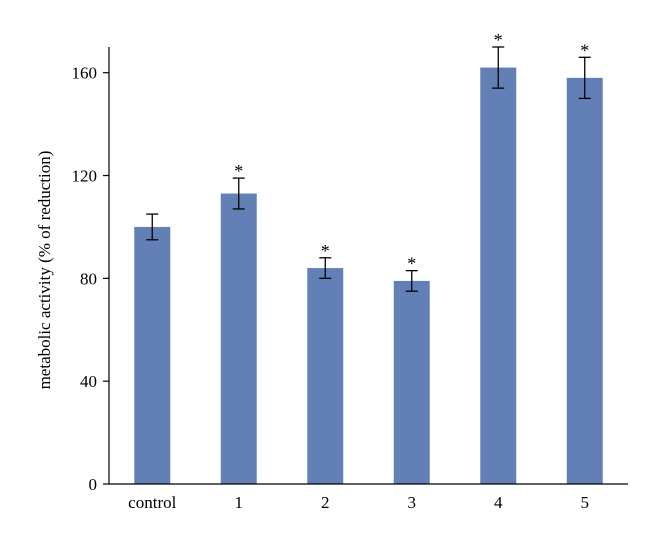 This screenshot has height=539, width=660. Describe the element at coordinates (88, 278) in the screenshot. I see `y-tick-label-80: 80` at that location.